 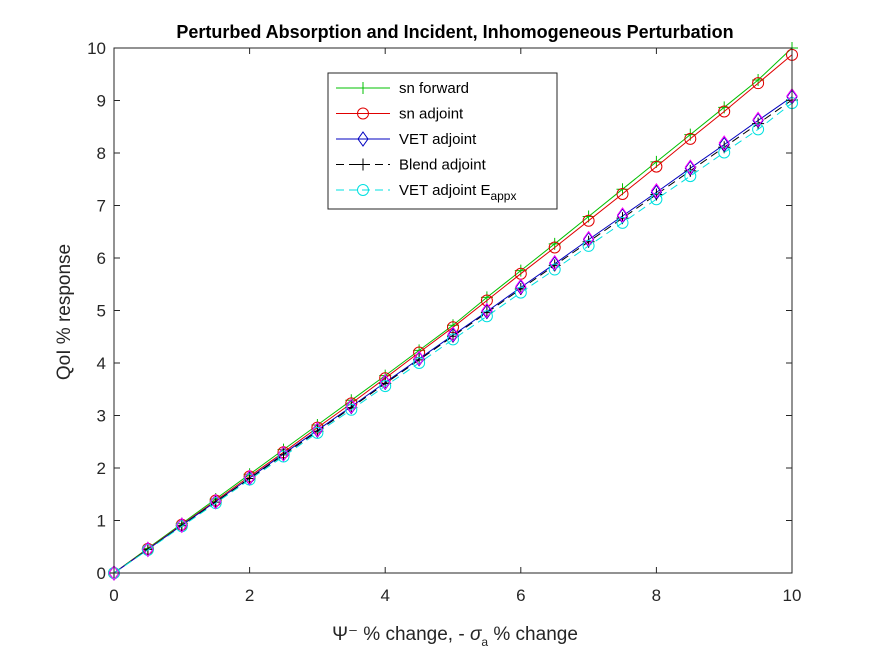 What do you see at coordinates (656, 595) in the screenshot?
I see `x-tick-label: 8` at bounding box center [656, 595].